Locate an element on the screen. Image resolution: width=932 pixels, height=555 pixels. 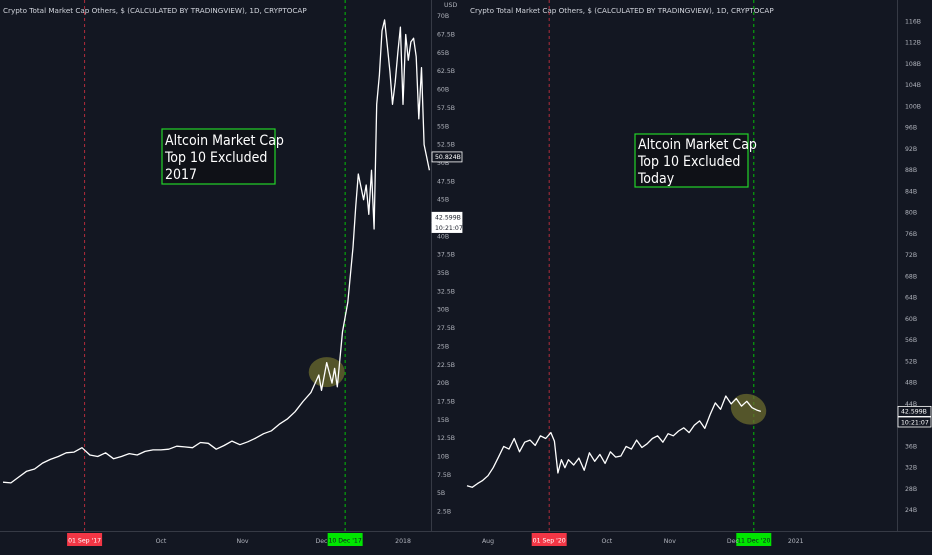
y-tick-label: 32.5B is located at coordinates (446, 291).